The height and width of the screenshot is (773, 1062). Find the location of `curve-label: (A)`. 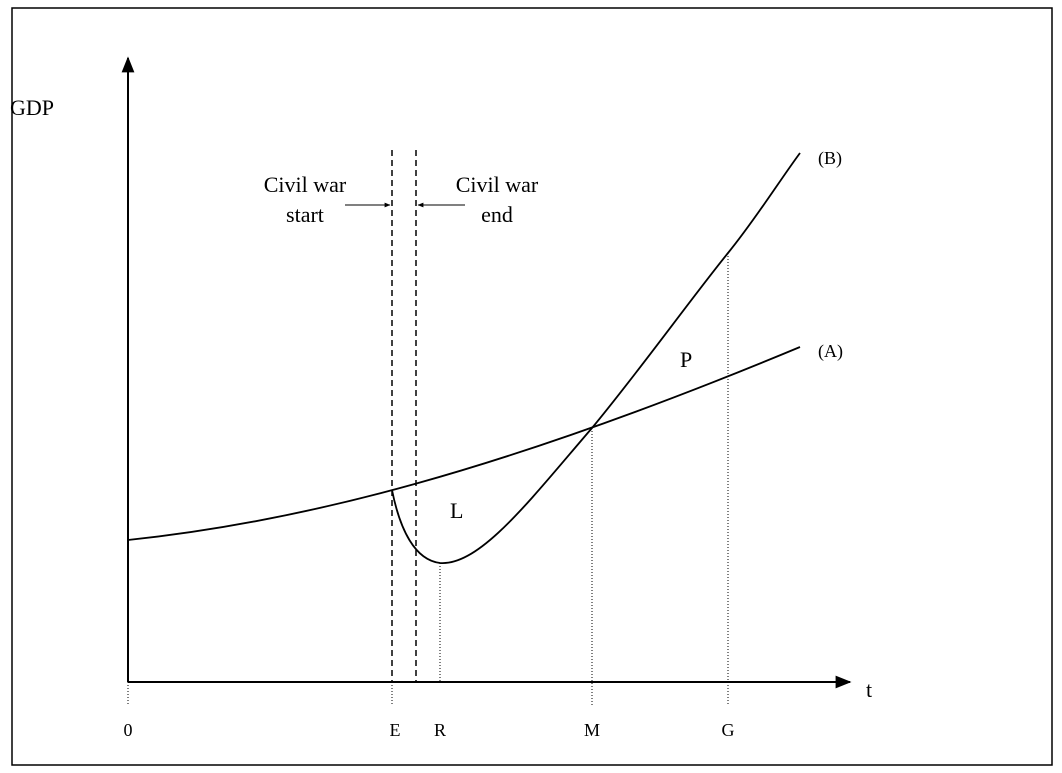

curve-label: (A) is located at coordinates (830, 351).